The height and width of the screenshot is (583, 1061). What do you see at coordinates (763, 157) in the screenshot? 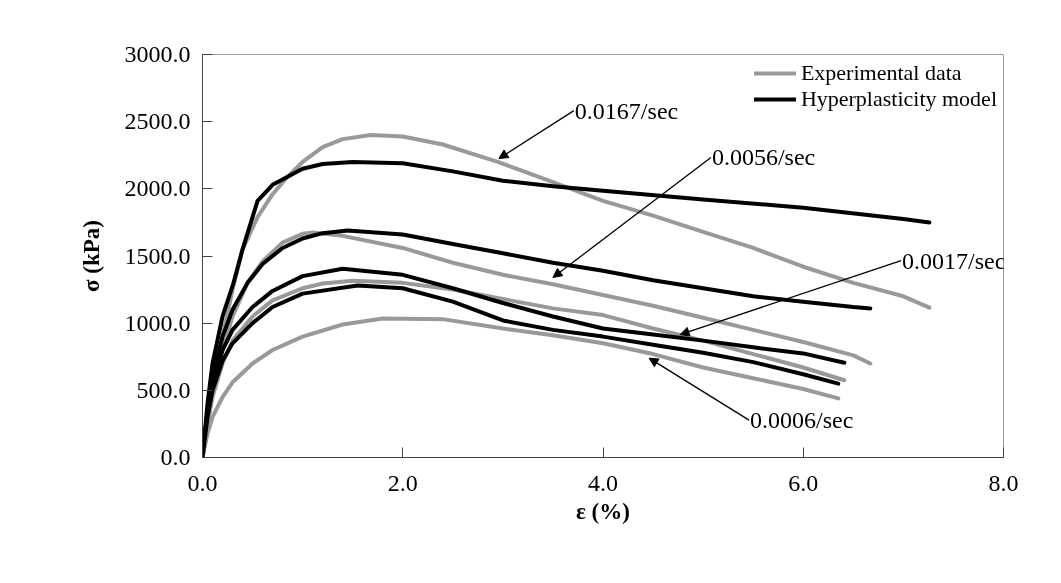
I see `annotation: 0.0056/sec` at bounding box center [763, 157].